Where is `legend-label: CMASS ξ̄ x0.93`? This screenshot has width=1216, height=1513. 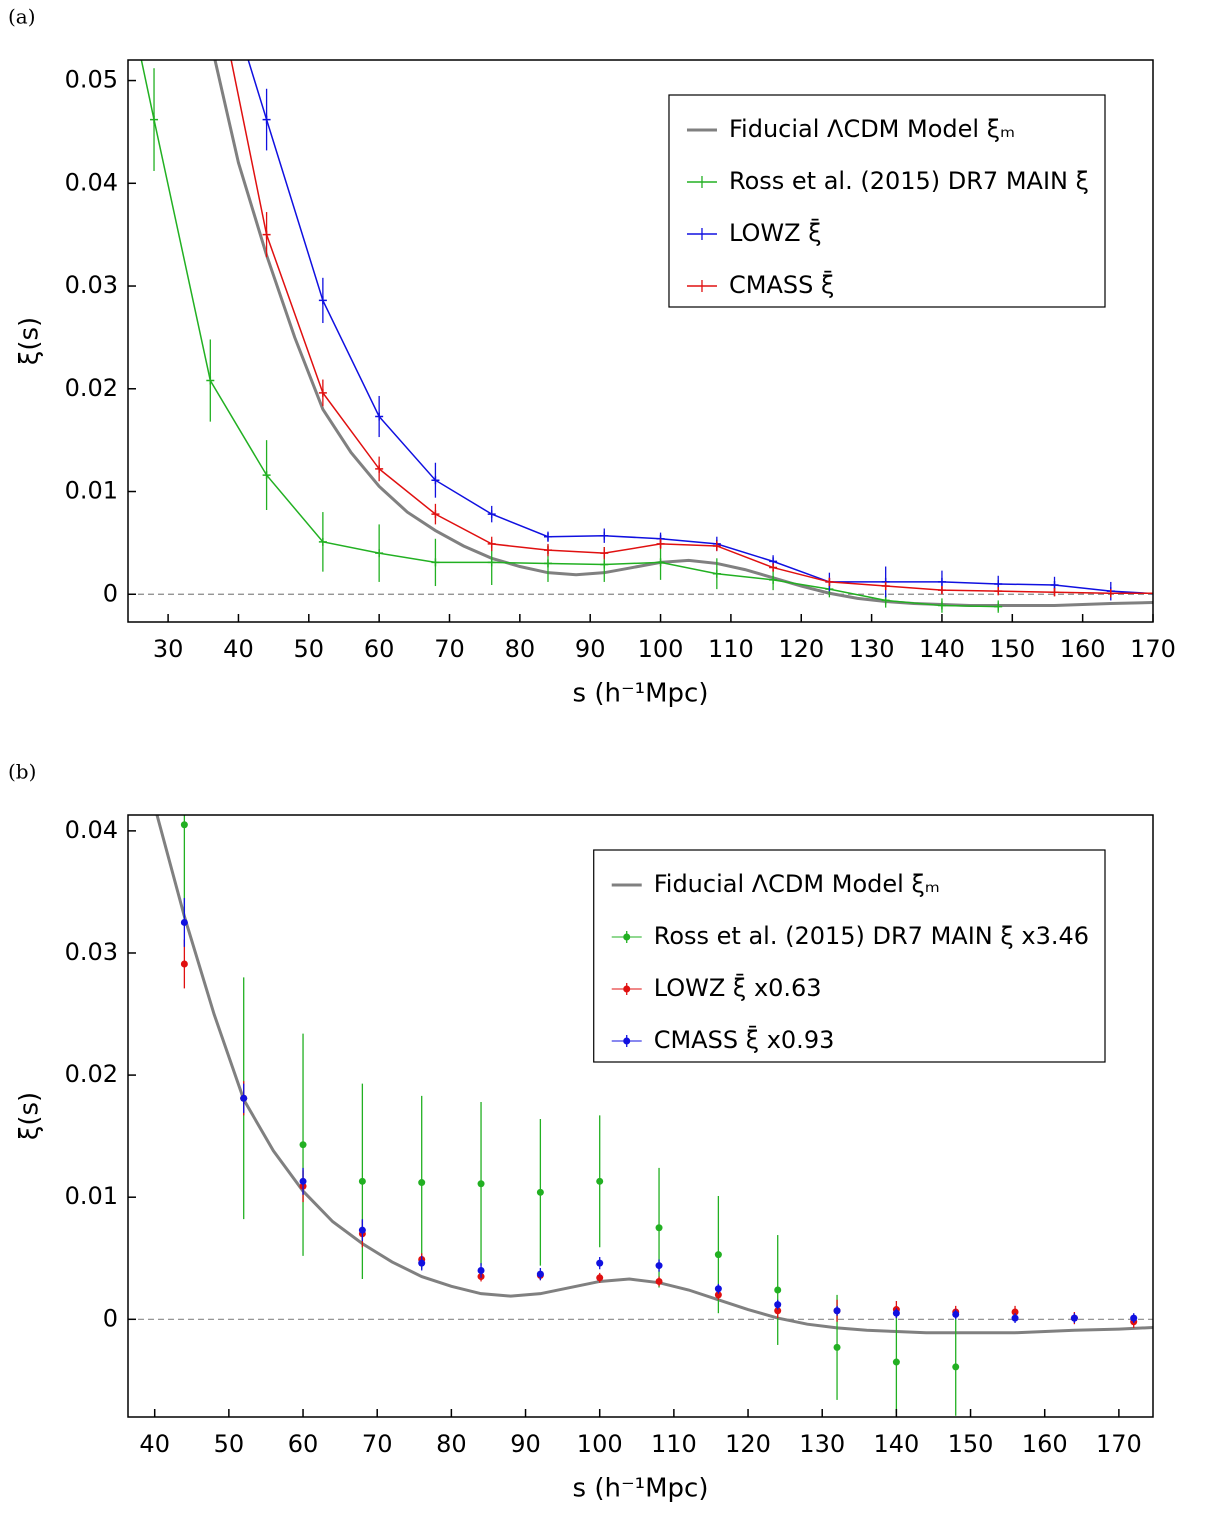
legend-label: CMASS ξ̄ x0.93 is located at coordinates (744, 1039).